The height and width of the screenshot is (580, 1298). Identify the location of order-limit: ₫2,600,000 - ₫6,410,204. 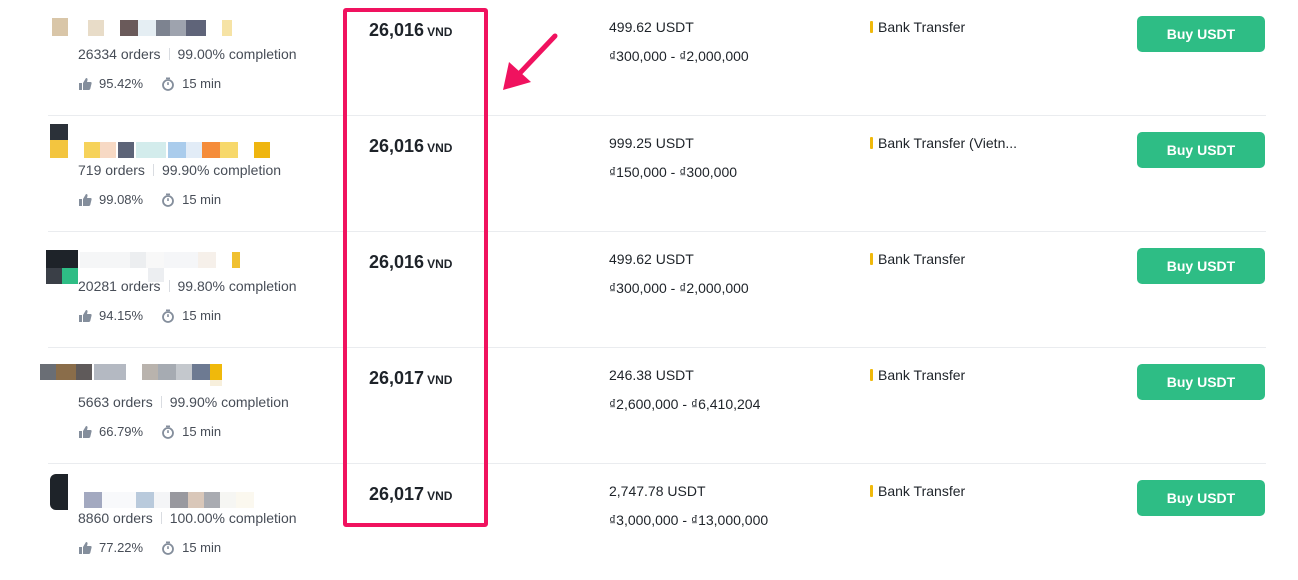
(685, 404).